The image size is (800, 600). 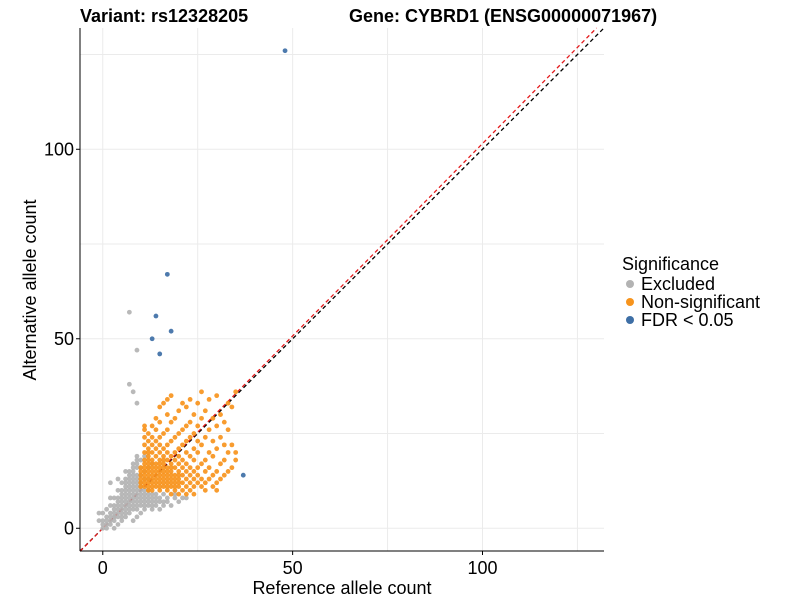 I want to click on y-tick-label: 50, so click(x=64, y=339).